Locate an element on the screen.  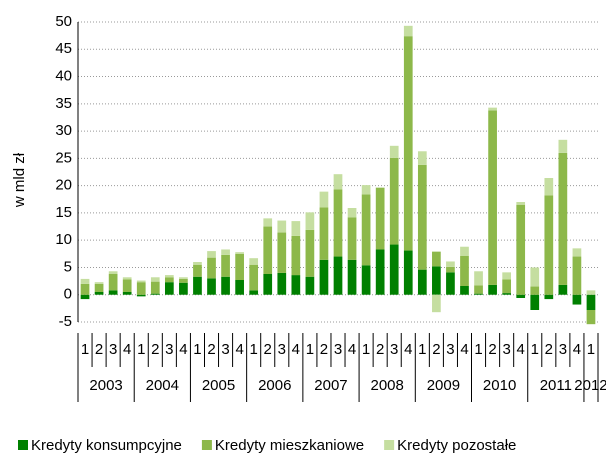
legend-label: Kredyty pozostałe is located at coordinates (456, 445).